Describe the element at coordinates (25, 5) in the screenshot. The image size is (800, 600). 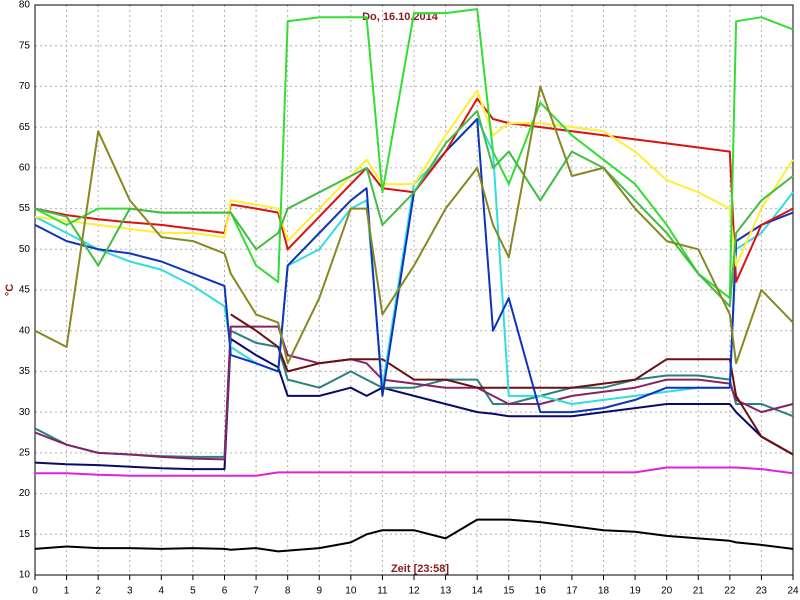
I see `y-tick-label: 80` at that location.